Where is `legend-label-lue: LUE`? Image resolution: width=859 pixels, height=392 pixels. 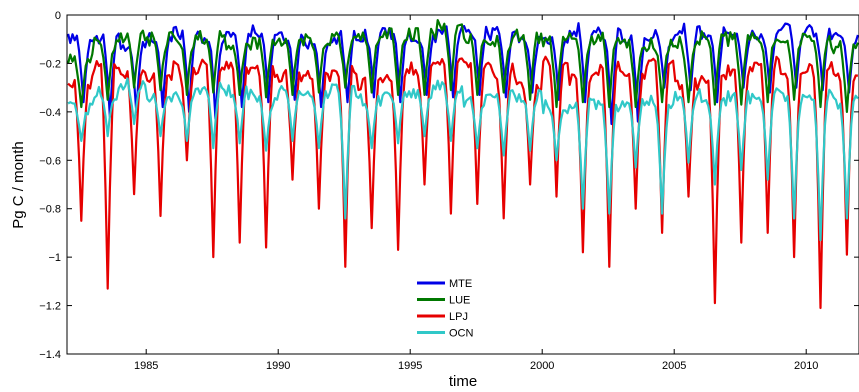
legend-label-lue: LUE is located at coordinates (459, 301).